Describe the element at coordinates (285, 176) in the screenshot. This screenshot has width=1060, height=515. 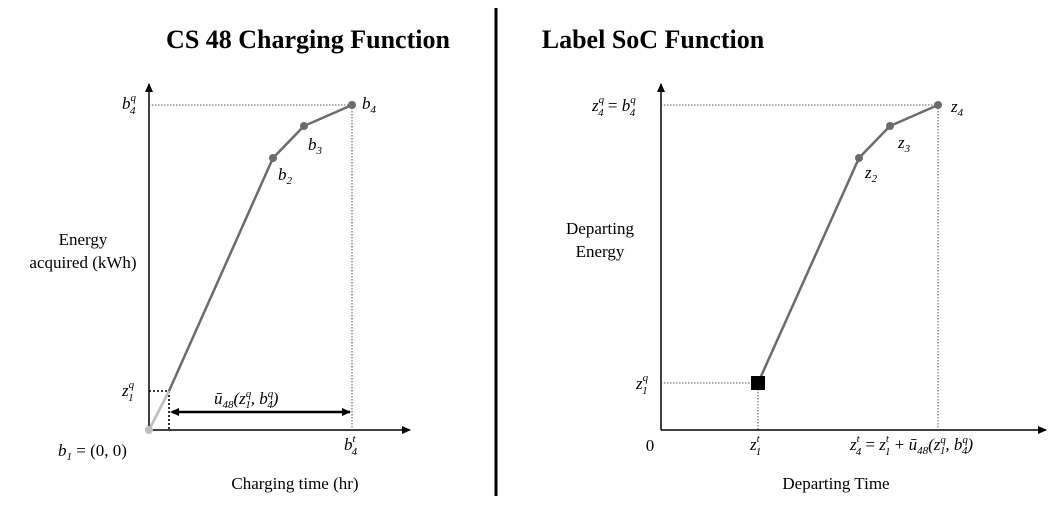
I see `left-label-b2: b2` at that location.